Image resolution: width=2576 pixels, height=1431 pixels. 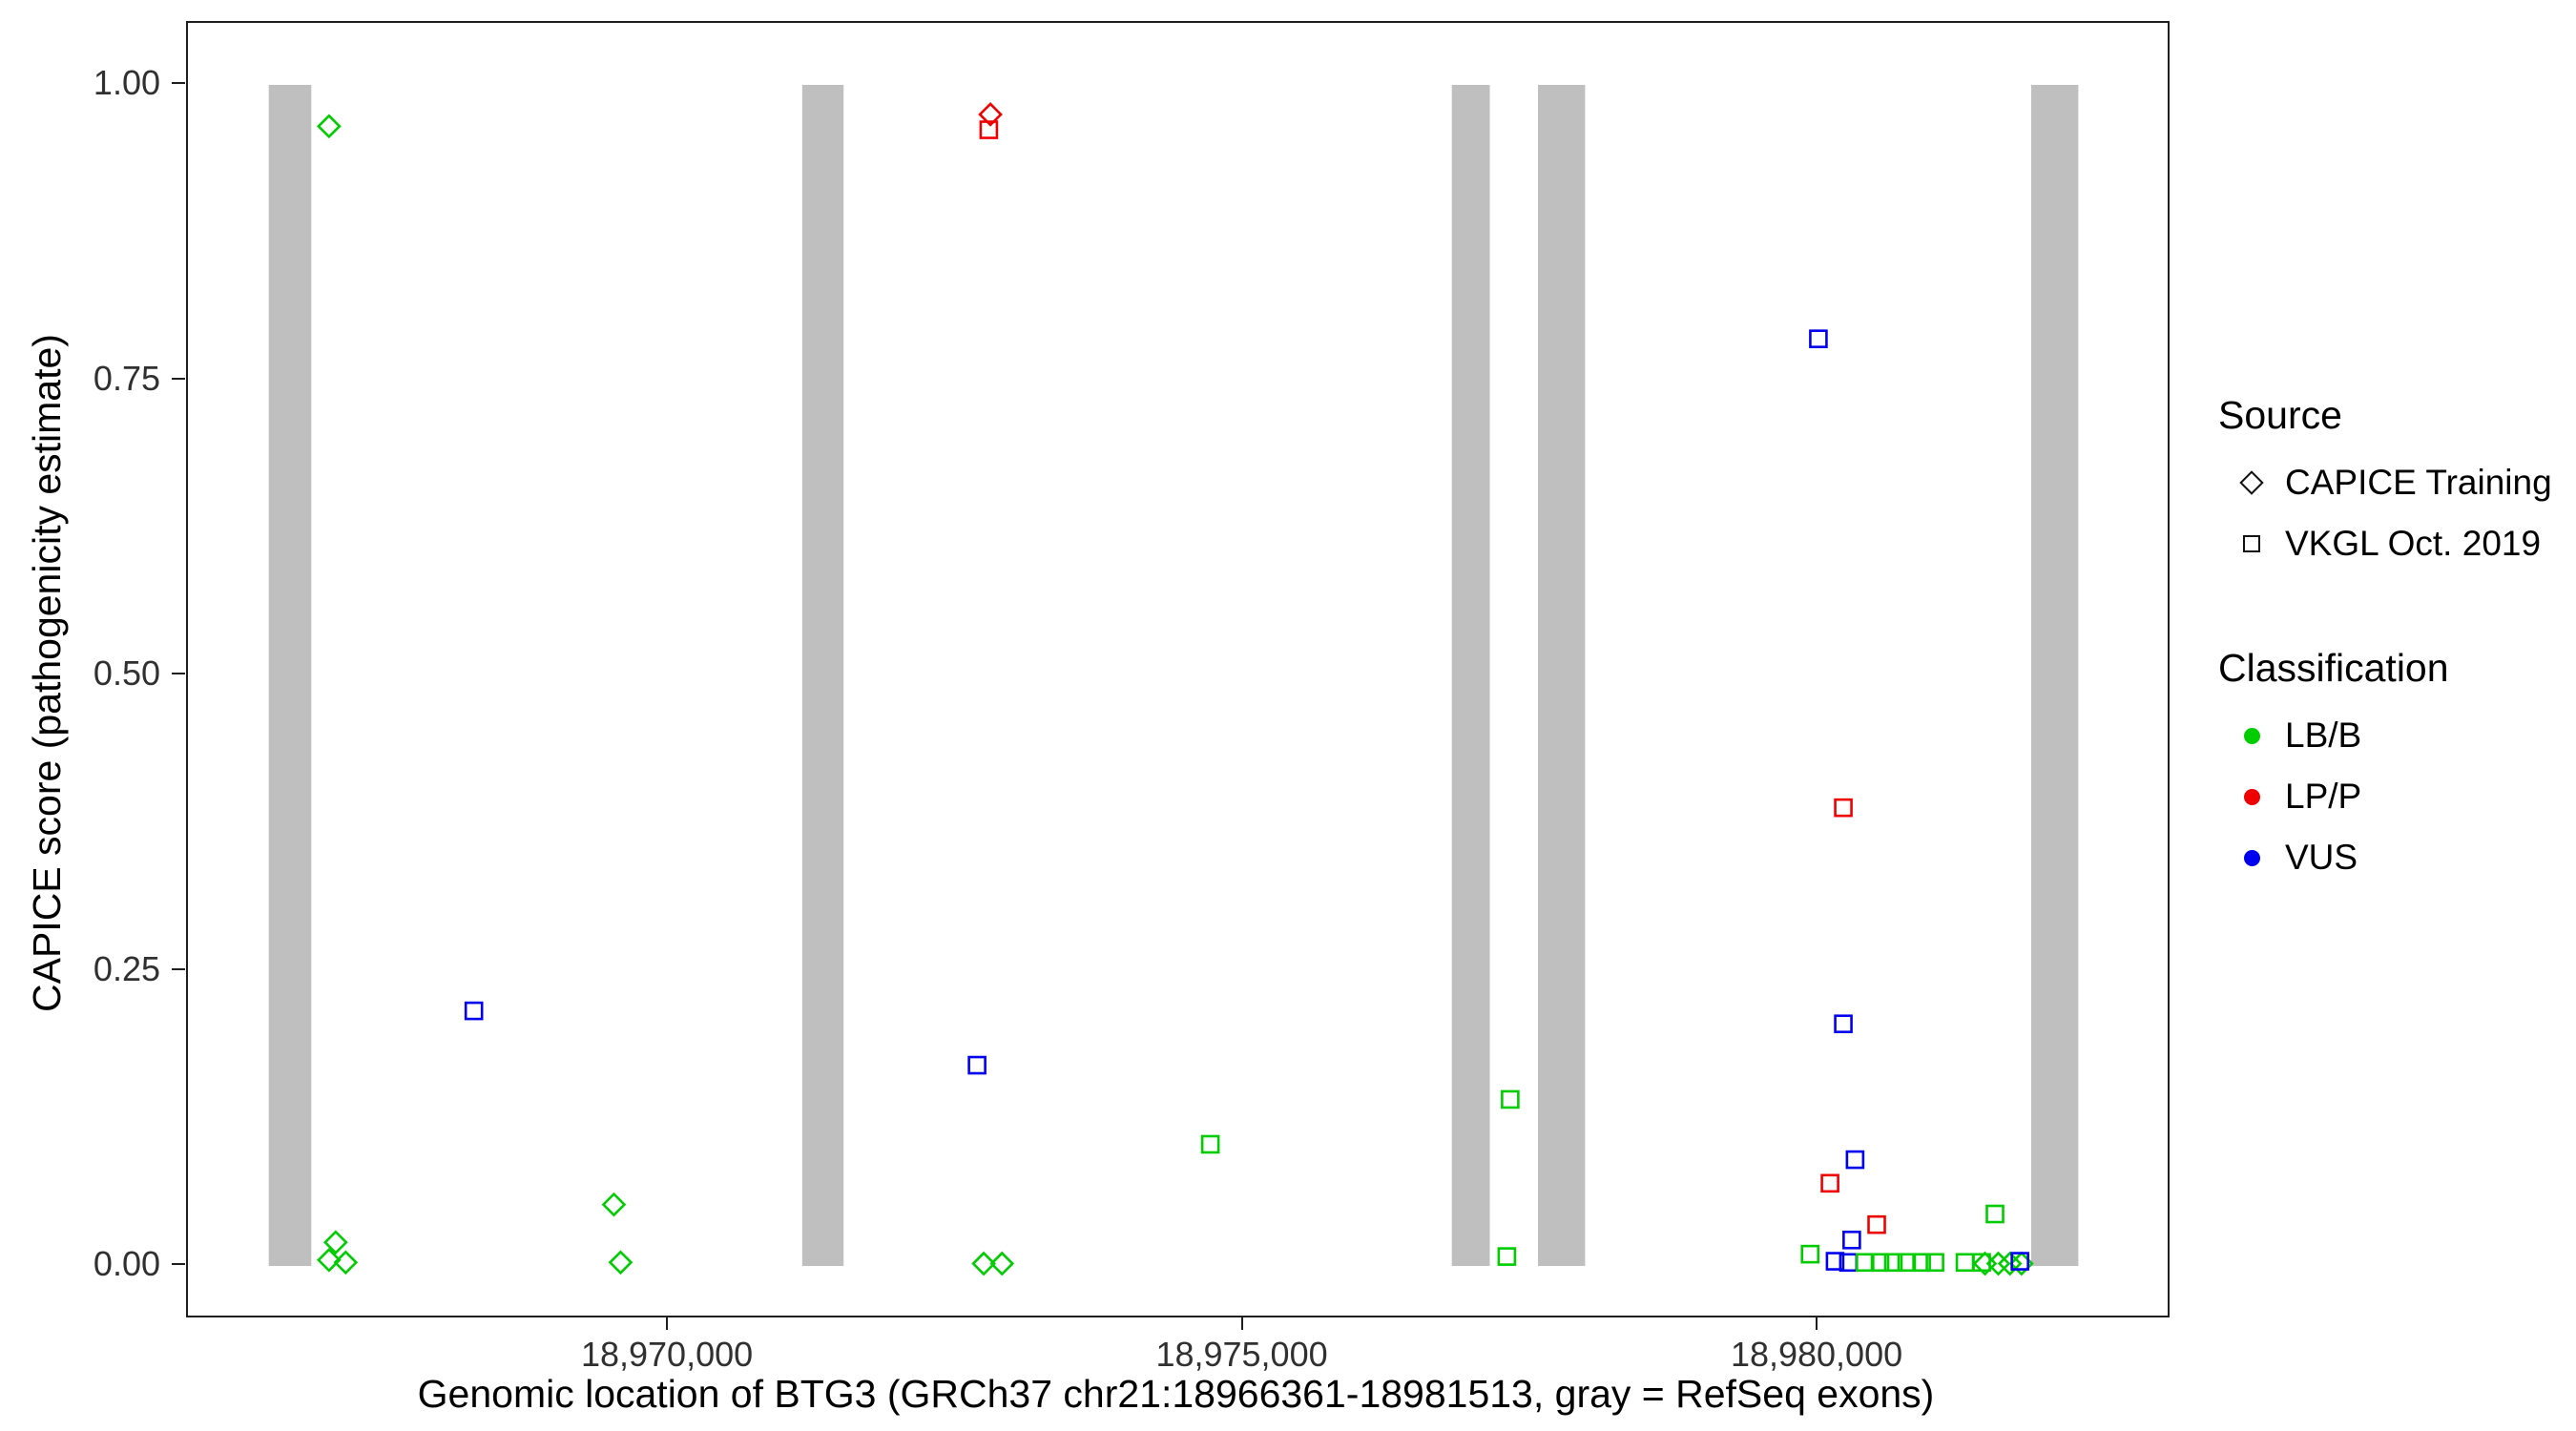 What do you see at coordinates (2251, 482) in the screenshot?
I see `diamond-key-icon` at bounding box center [2251, 482].